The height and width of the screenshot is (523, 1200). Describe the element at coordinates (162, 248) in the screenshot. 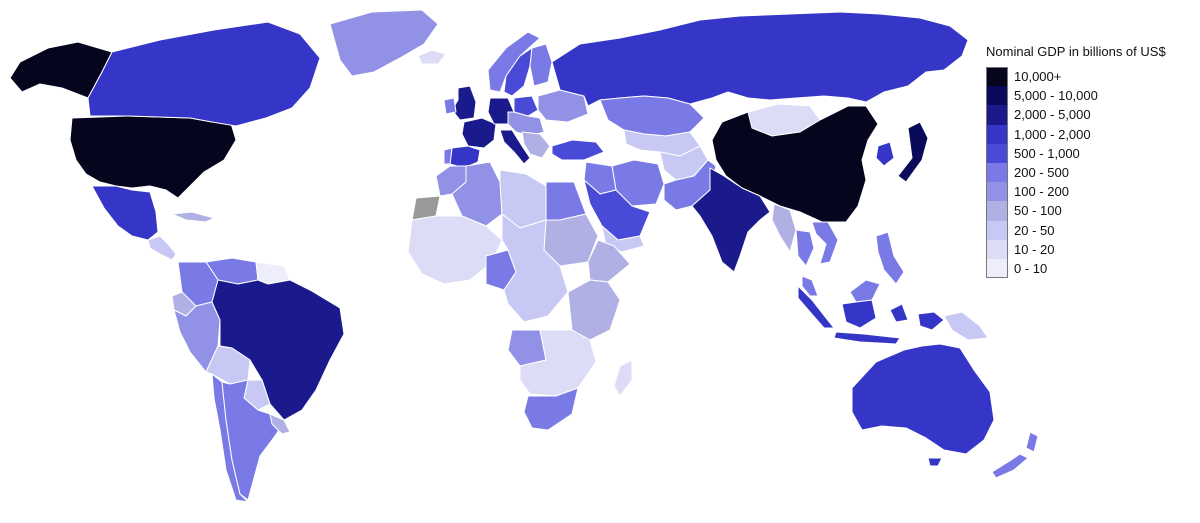

I see `region-central-america` at that location.